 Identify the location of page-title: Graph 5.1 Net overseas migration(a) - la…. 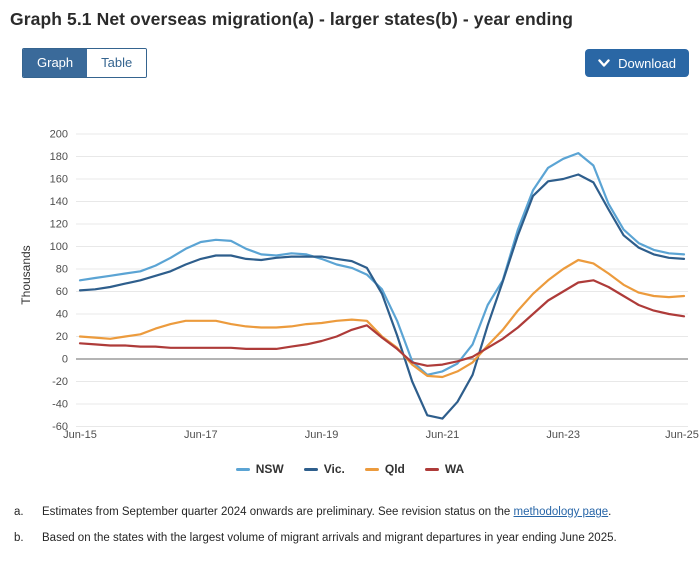
(292, 19).